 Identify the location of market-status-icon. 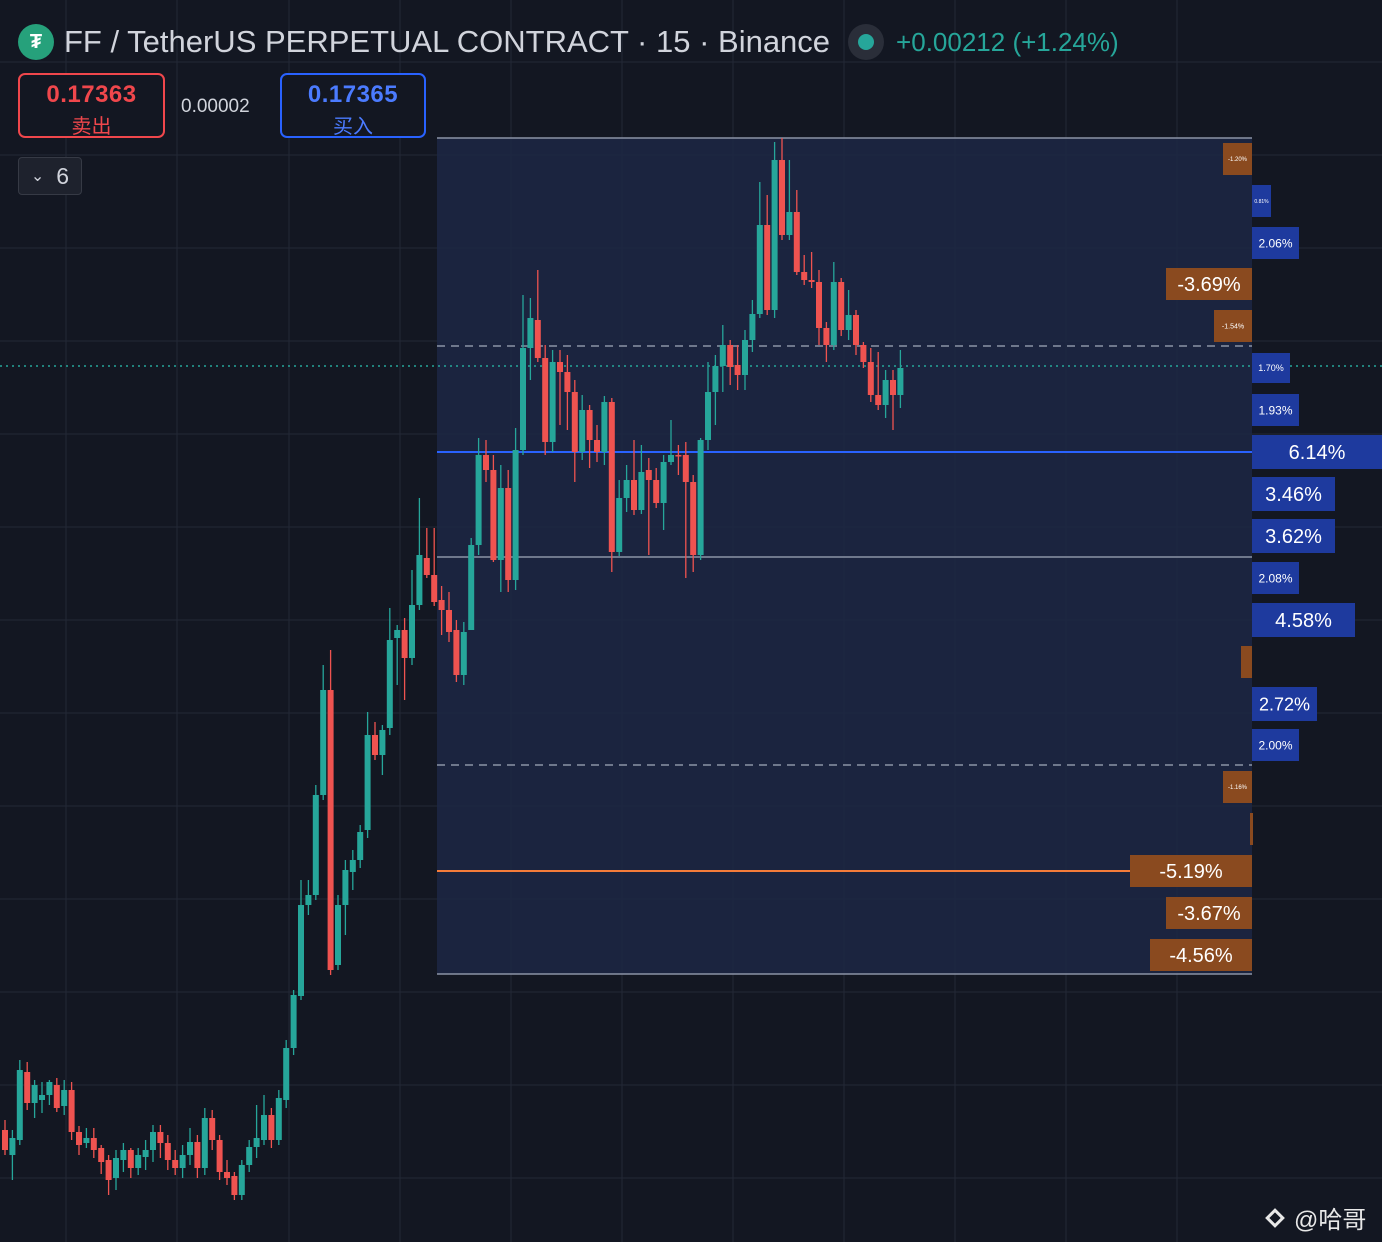
(866, 42).